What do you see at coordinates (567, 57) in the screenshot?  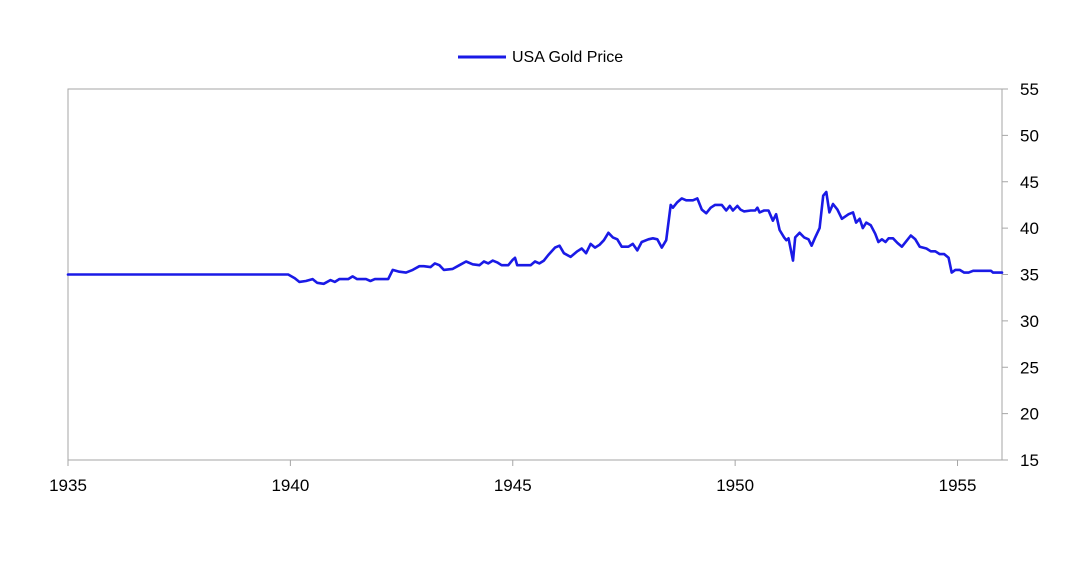 I see `legend-label: USA Gold Price` at bounding box center [567, 57].